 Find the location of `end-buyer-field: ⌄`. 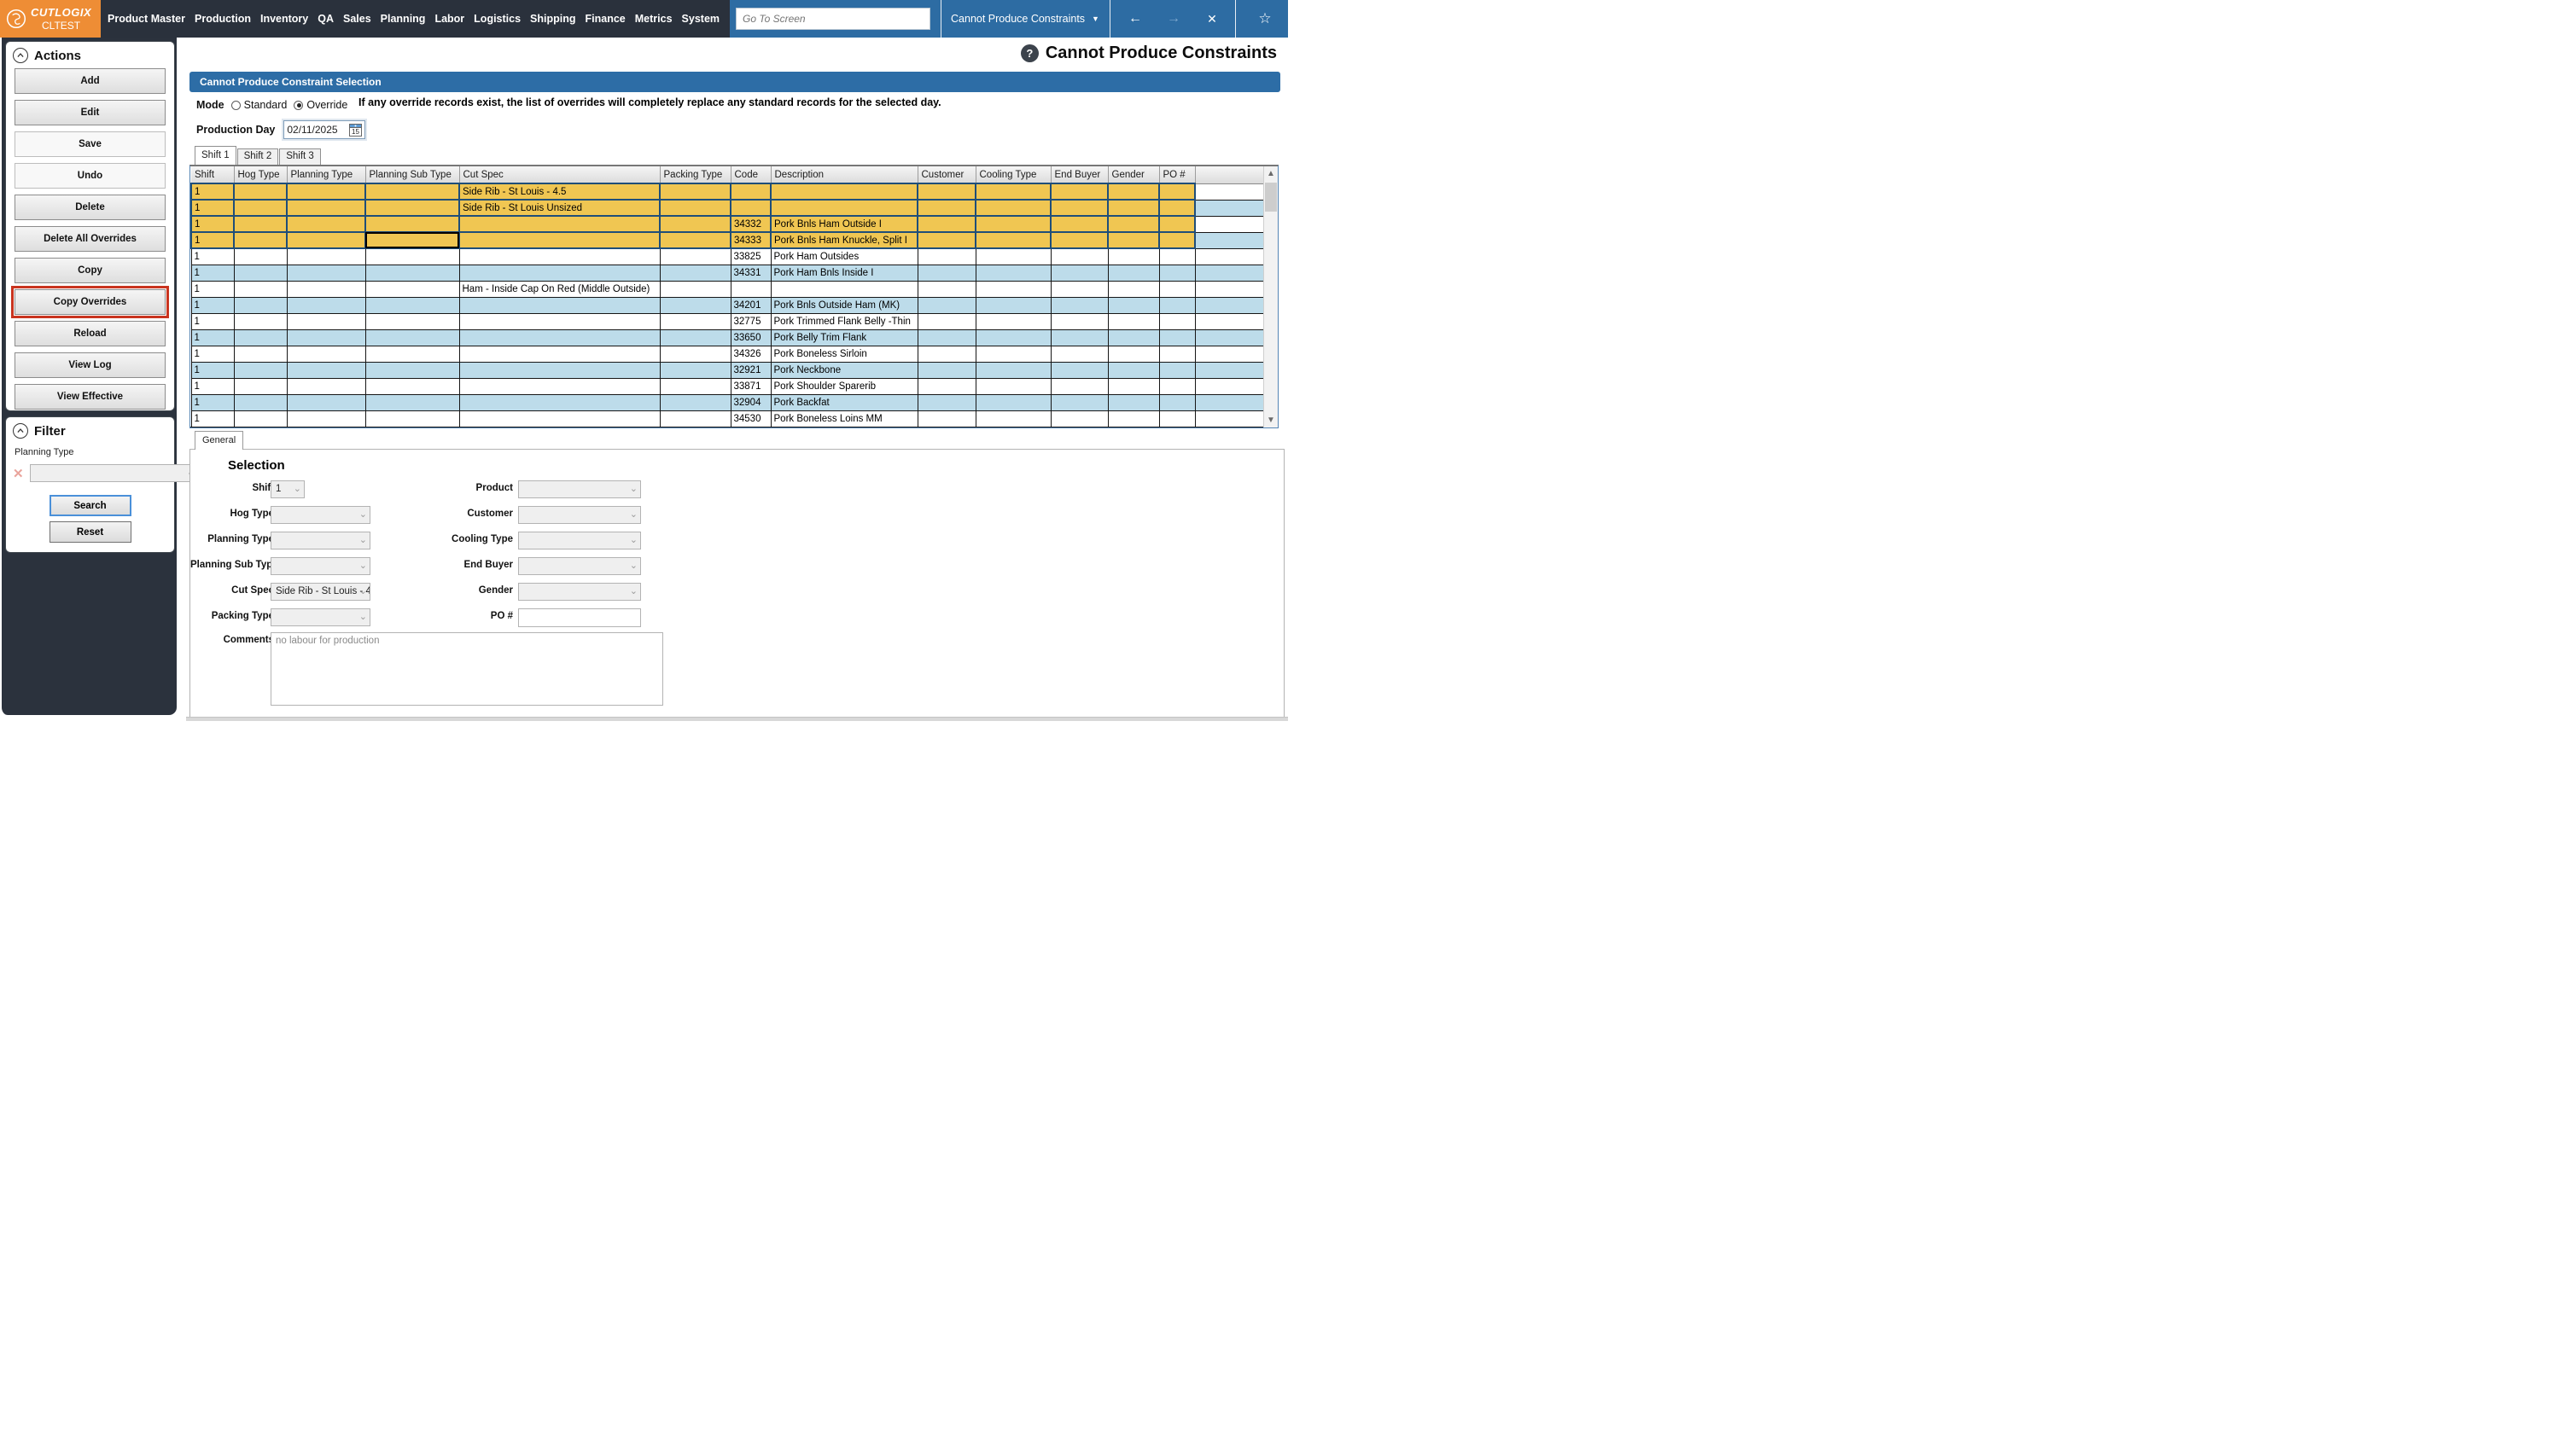

end-buyer-field: ⌄ is located at coordinates (579, 566).